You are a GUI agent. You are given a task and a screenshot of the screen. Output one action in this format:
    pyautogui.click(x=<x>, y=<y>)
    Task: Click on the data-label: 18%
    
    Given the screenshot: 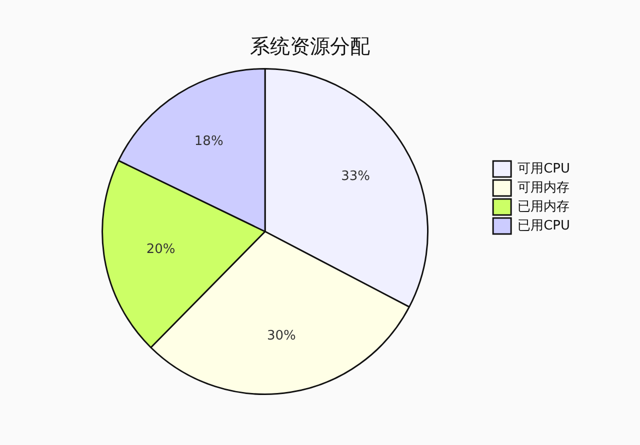 What is the action you would take?
    pyautogui.click(x=209, y=142)
    